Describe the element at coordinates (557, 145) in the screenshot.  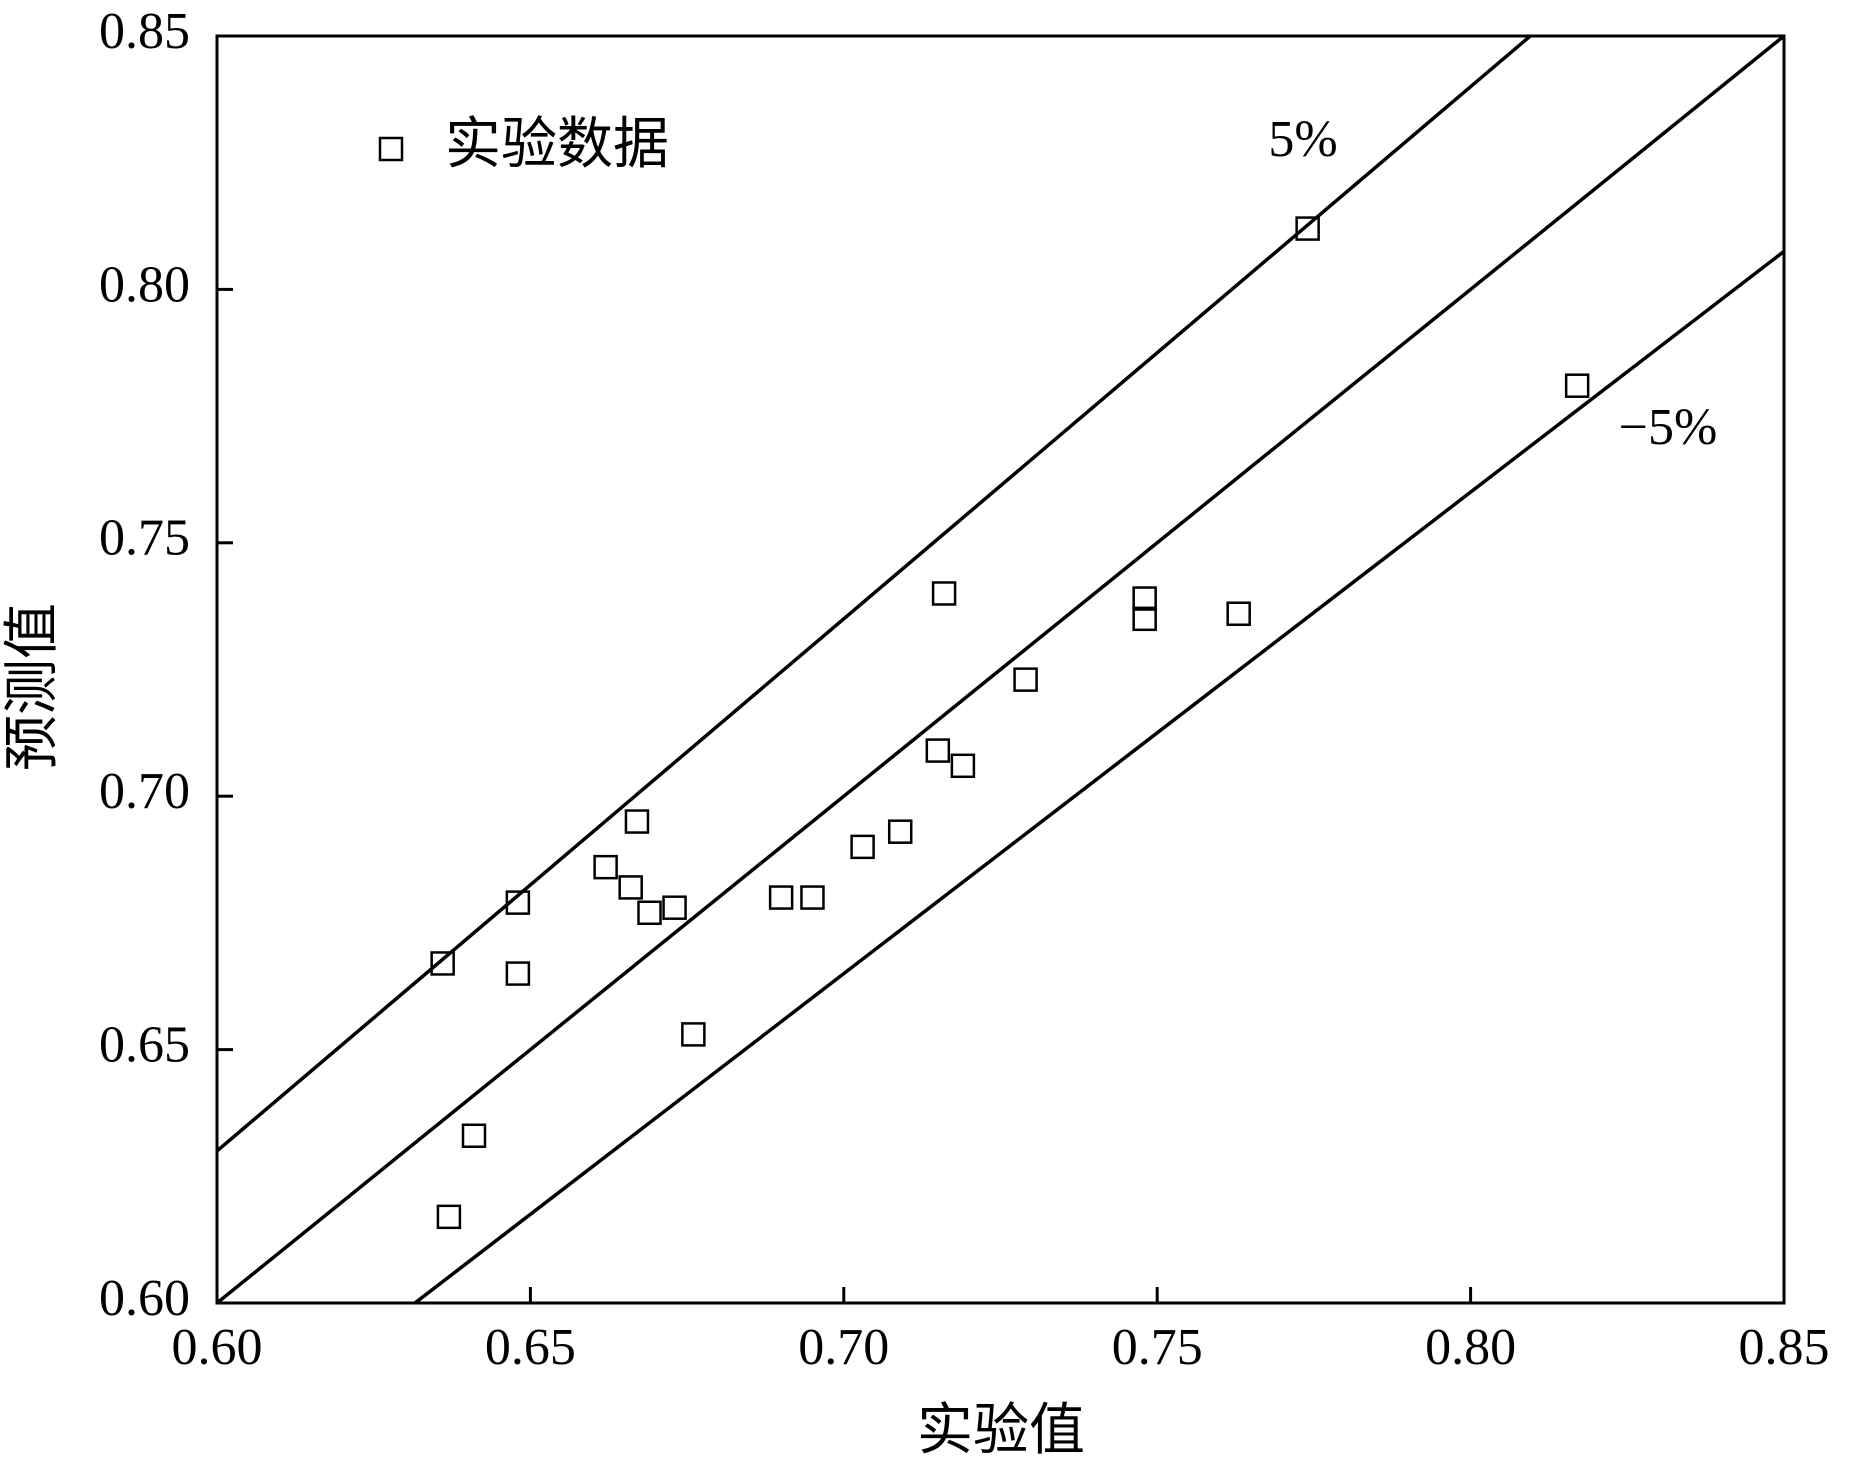
I see `legend-label: 实验数据` at that location.